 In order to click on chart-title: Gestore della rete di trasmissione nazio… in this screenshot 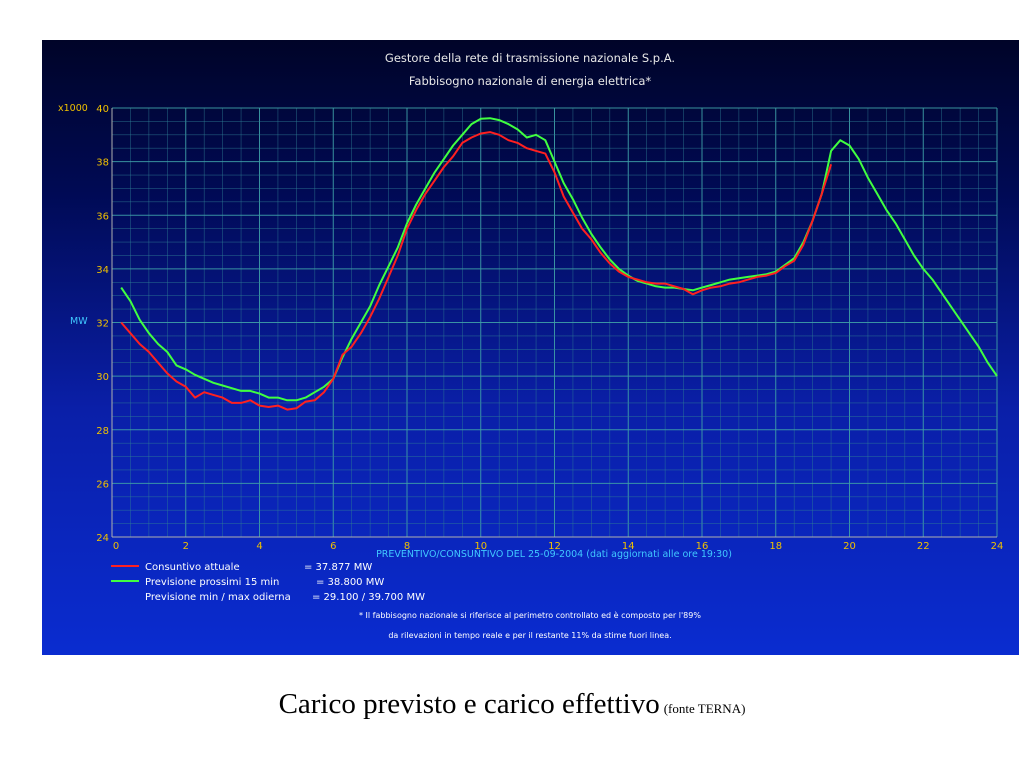, I will do `click(530, 58)`.